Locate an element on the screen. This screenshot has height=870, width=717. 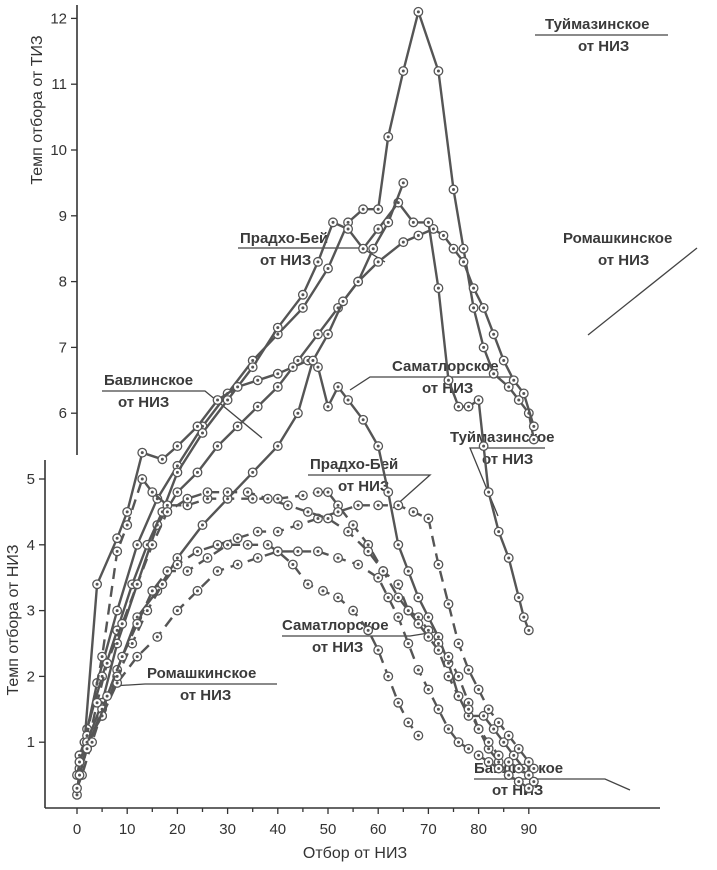
x-tick-label: 30 is located at coordinates (227, 829).